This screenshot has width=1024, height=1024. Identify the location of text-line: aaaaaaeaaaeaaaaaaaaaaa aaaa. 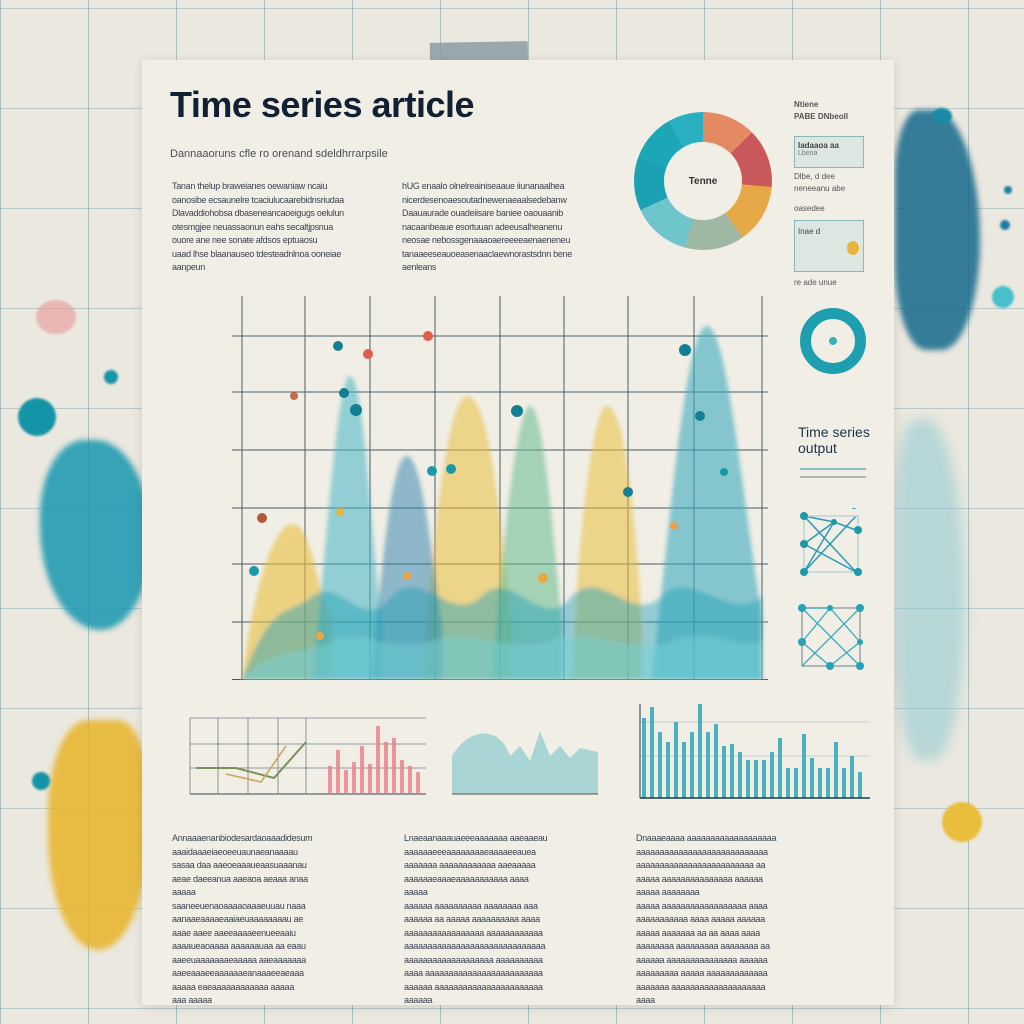
(466, 878).